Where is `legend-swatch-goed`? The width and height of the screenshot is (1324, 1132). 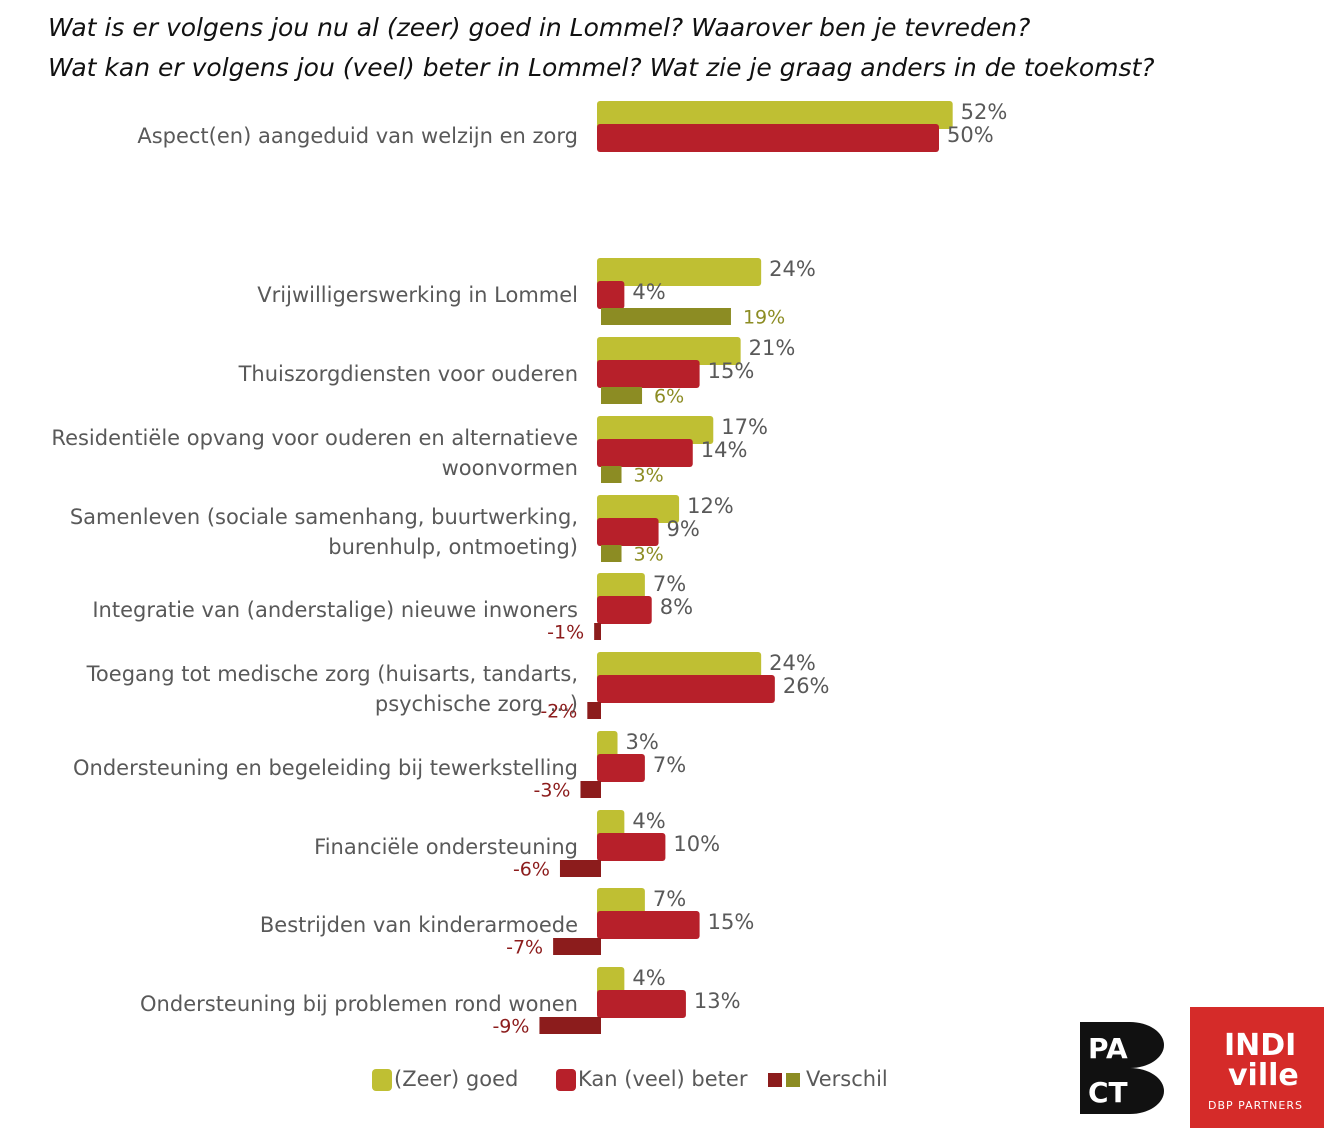
legend-swatch-goed is located at coordinates (382, 1080).